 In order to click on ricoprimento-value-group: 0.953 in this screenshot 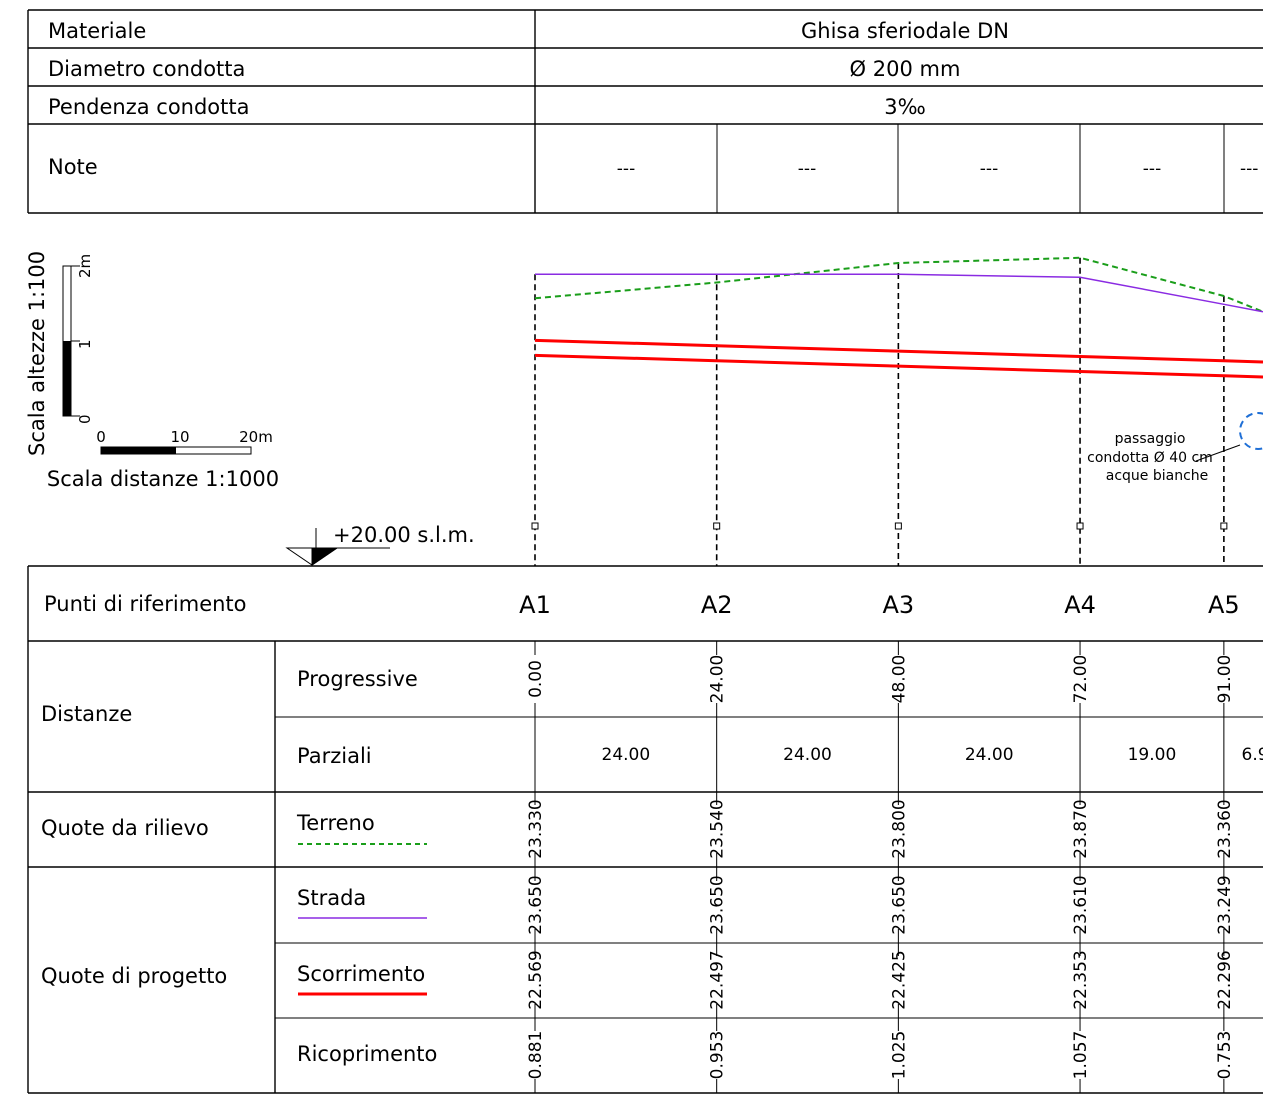, I will do `click(718, 1055)`.